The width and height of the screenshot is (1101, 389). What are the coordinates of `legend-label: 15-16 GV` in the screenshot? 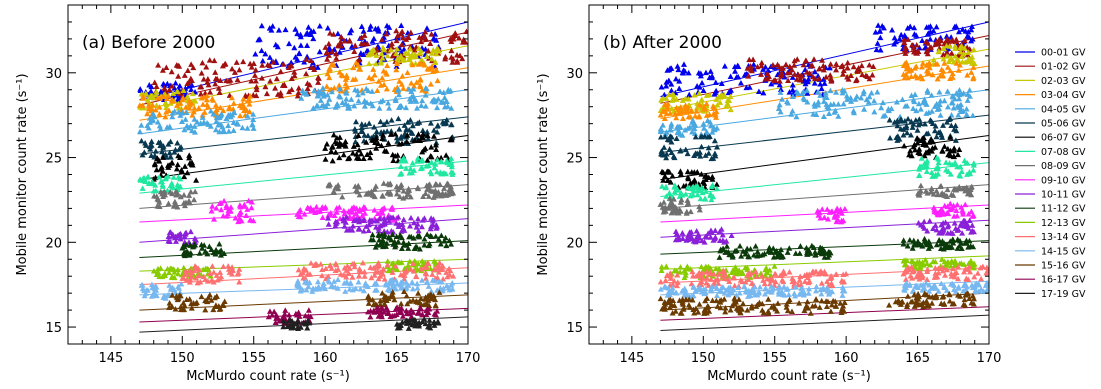 It's located at (1063, 266).